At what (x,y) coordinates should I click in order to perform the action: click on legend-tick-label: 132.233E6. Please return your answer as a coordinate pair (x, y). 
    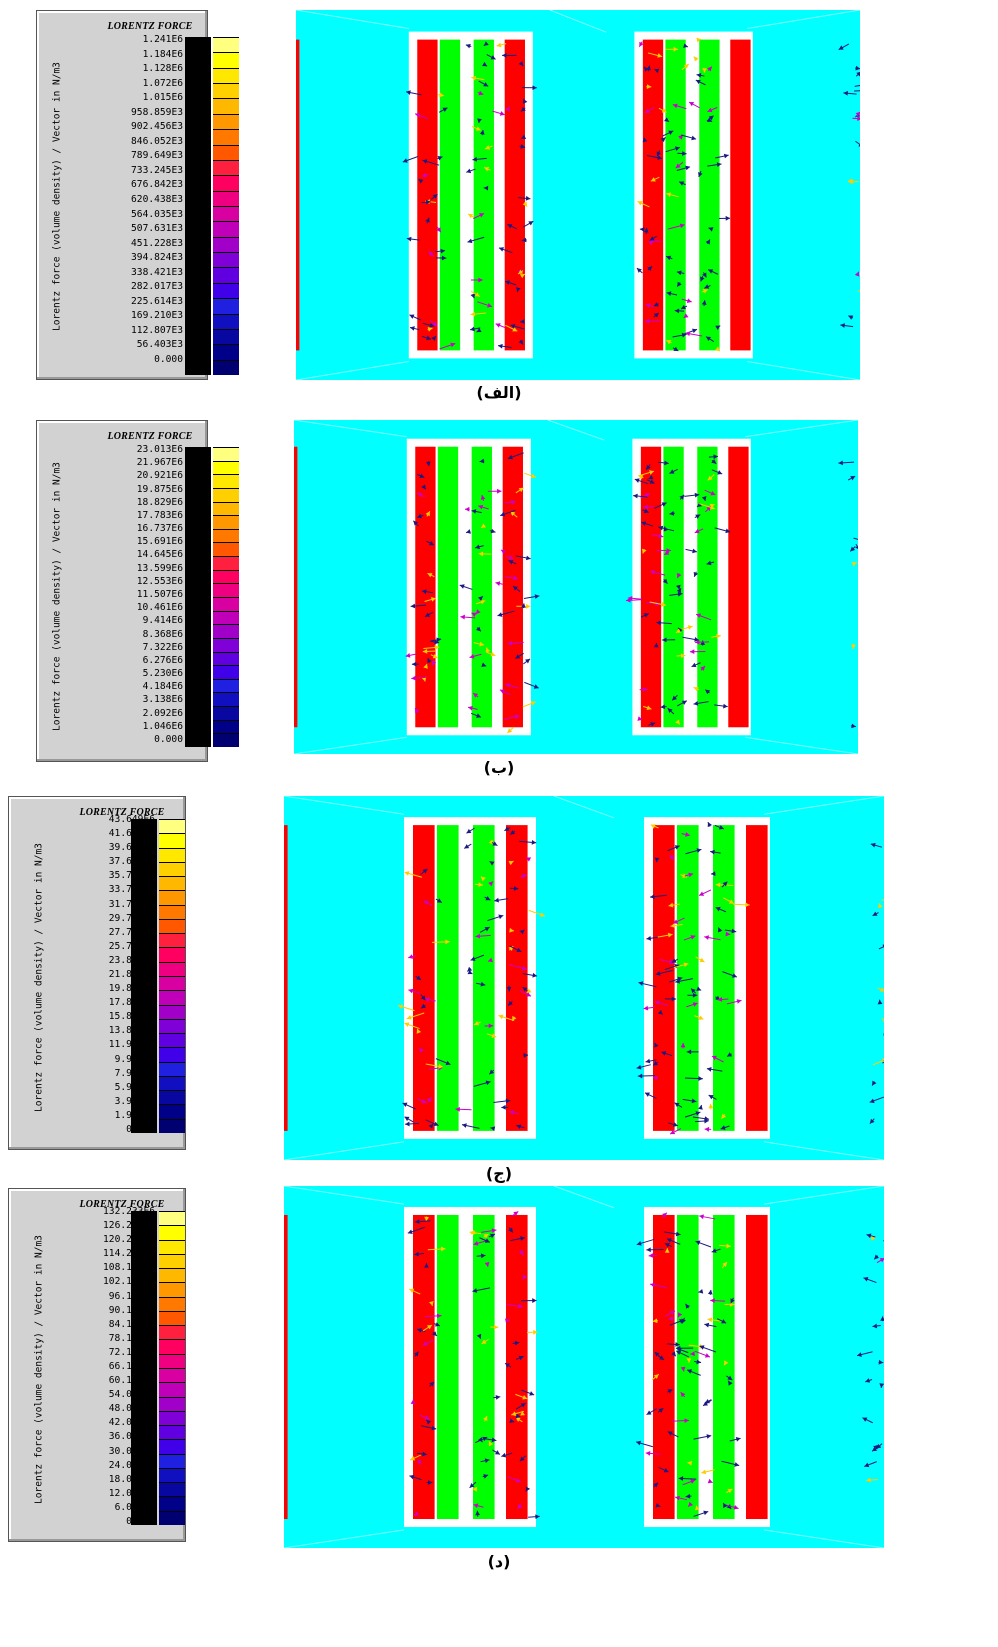
    Looking at the image, I should click on (129, 1211).